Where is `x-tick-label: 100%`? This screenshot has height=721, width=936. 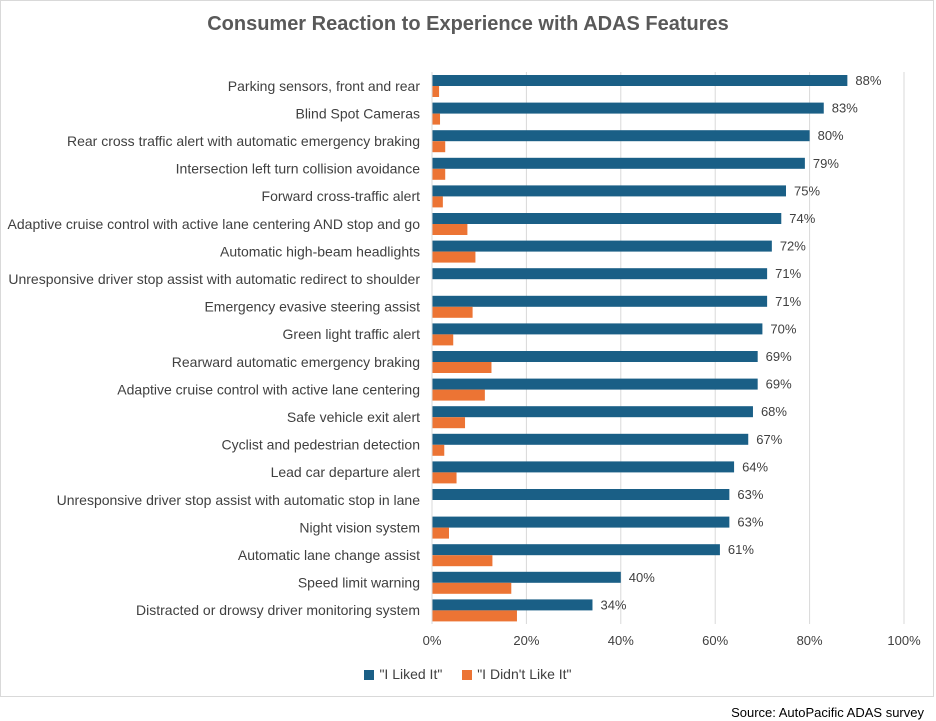
x-tick-label: 100% is located at coordinates (904, 640).